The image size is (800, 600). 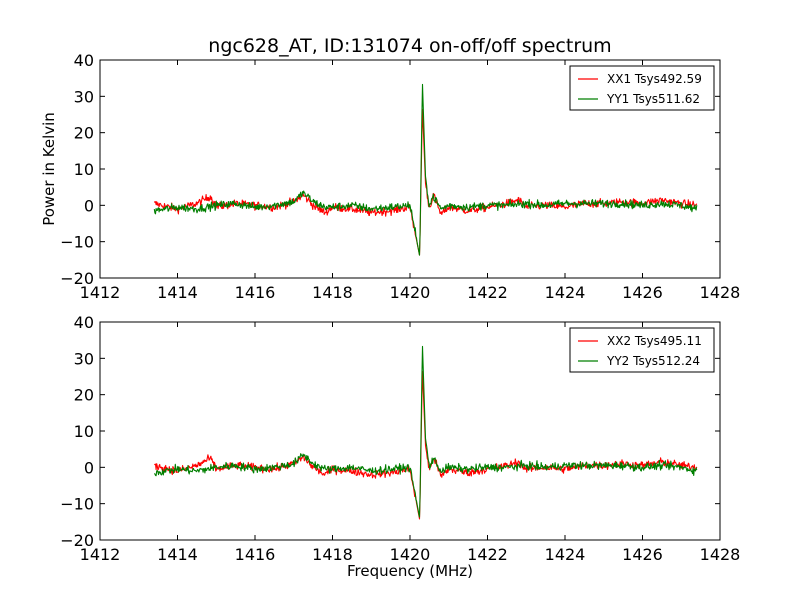 I want to click on legend: XX1 Tsys492.59 YY1 Tsys511.62, so click(x=642, y=88).